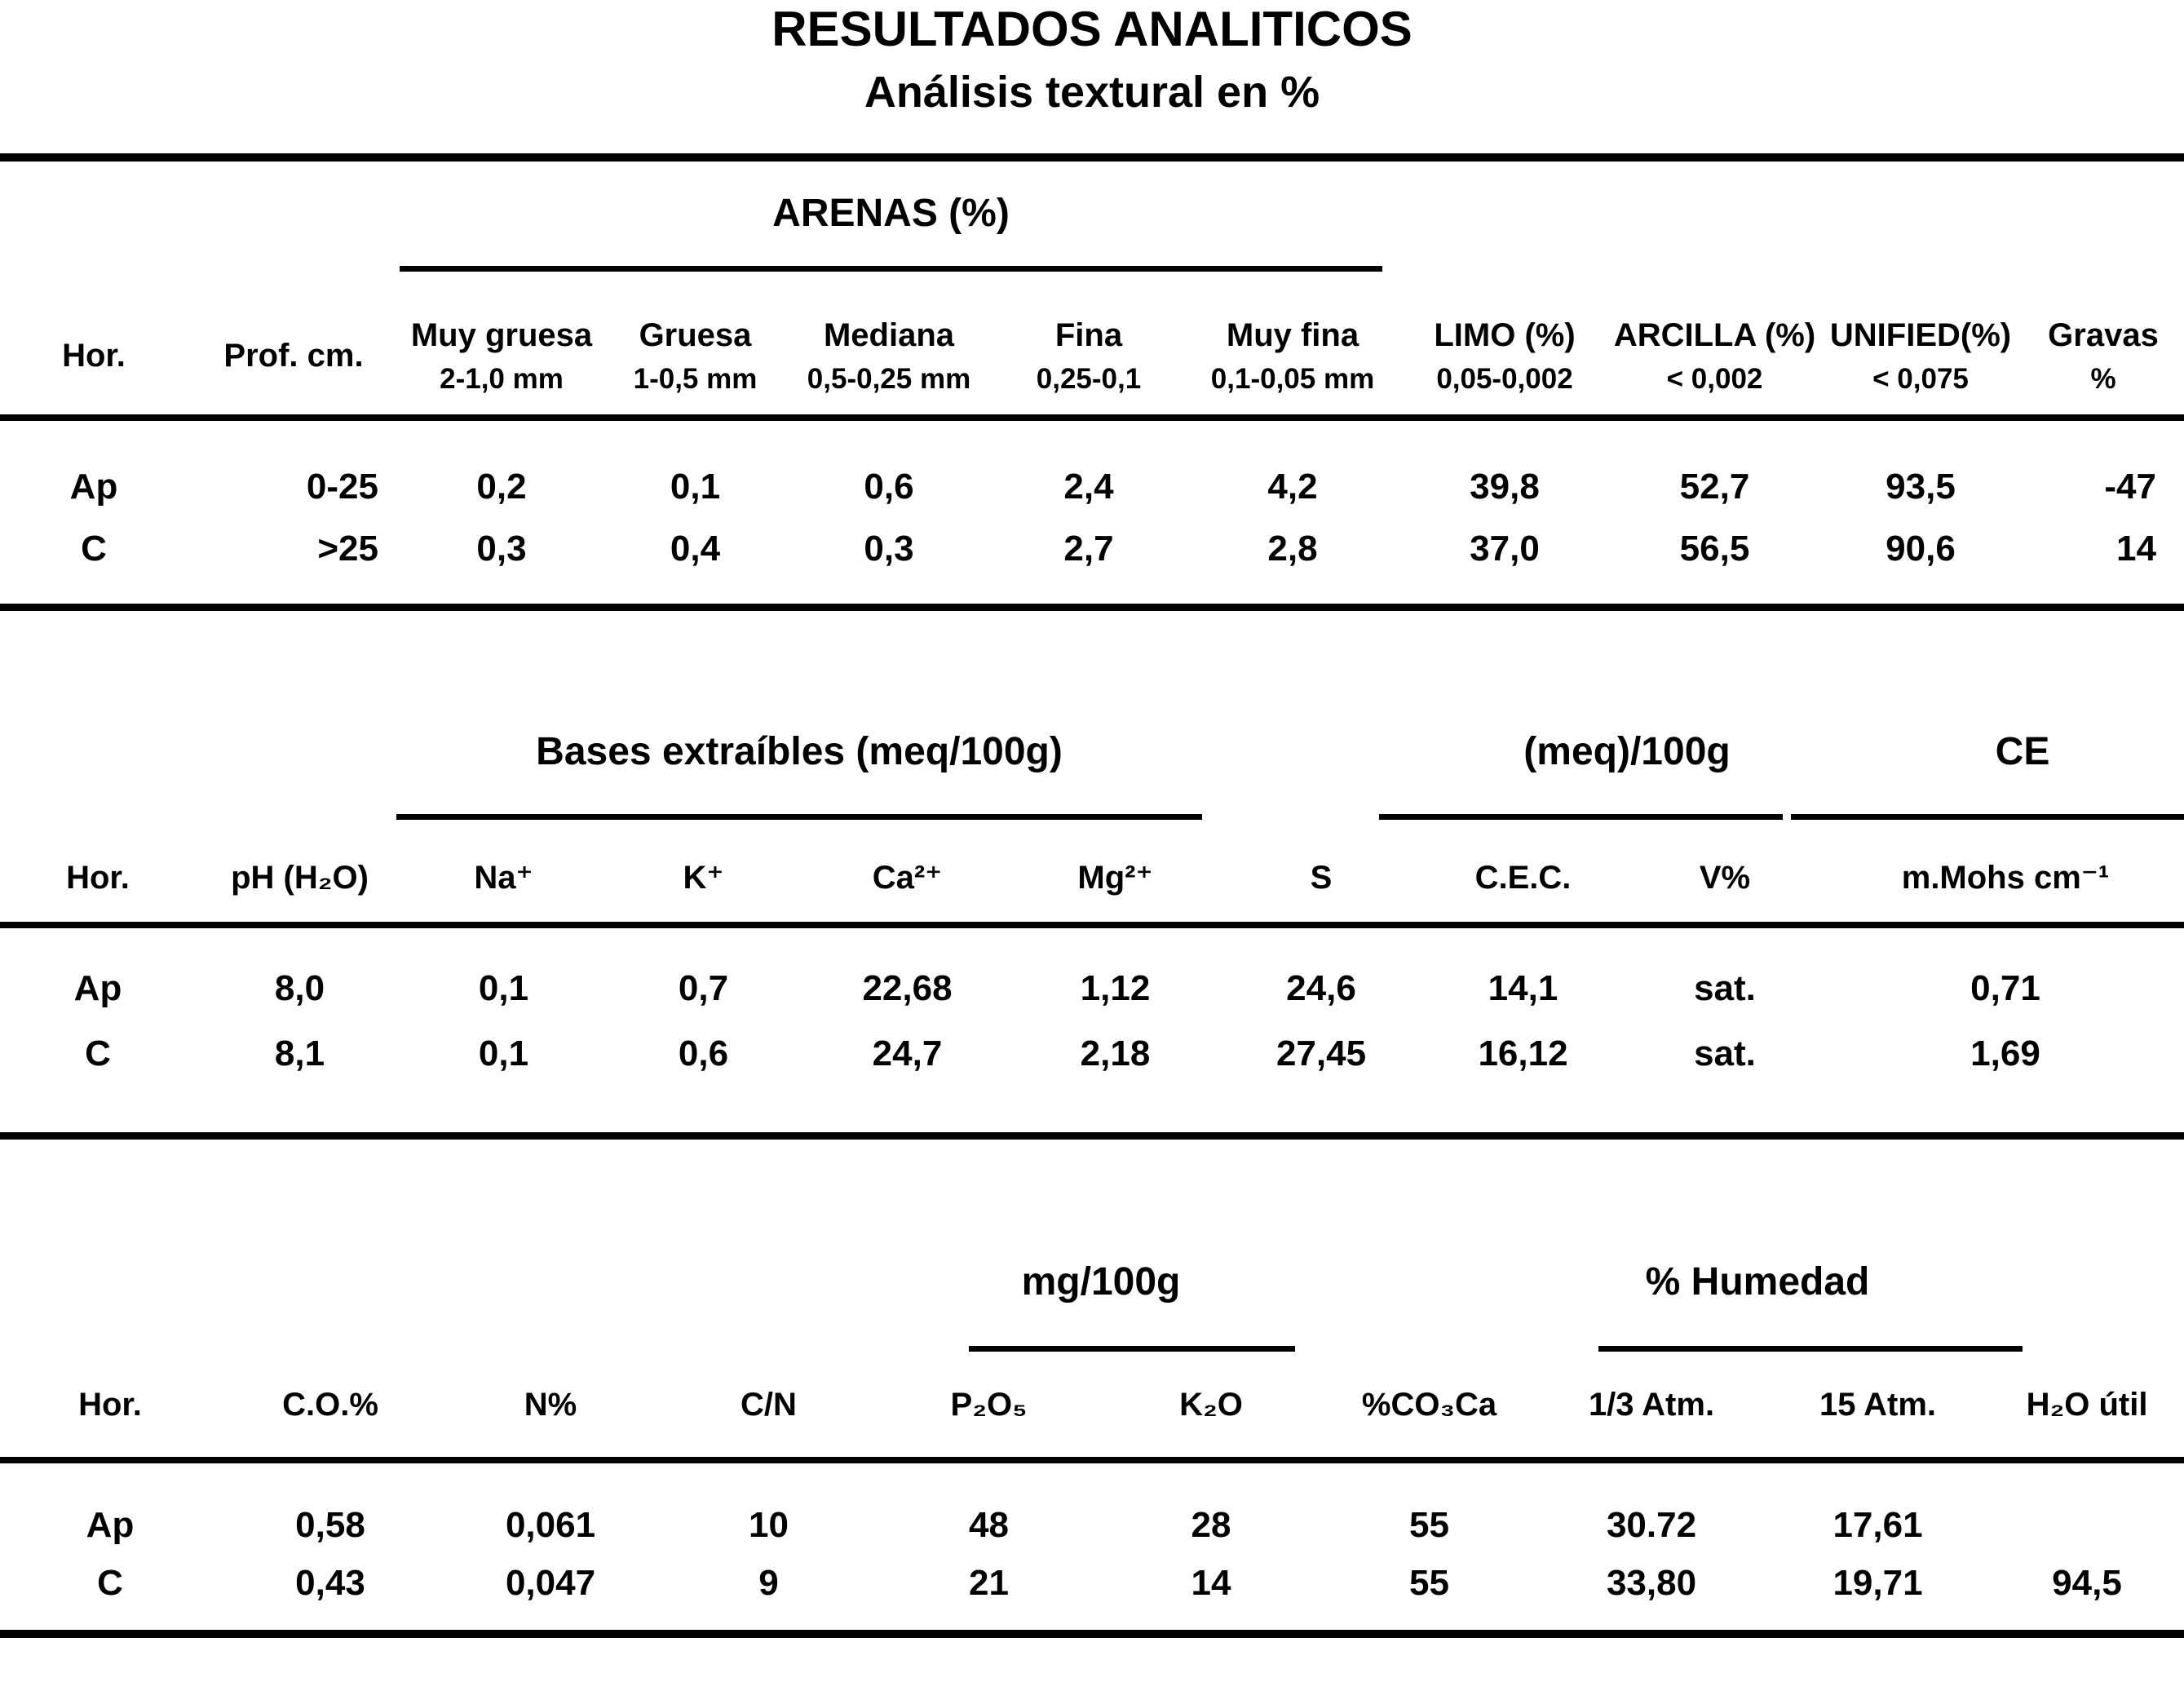 Image resolution: width=2184 pixels, height=1682 pixels. I want to click on column-label: 1/3 Atm., so click(1651, 1405).